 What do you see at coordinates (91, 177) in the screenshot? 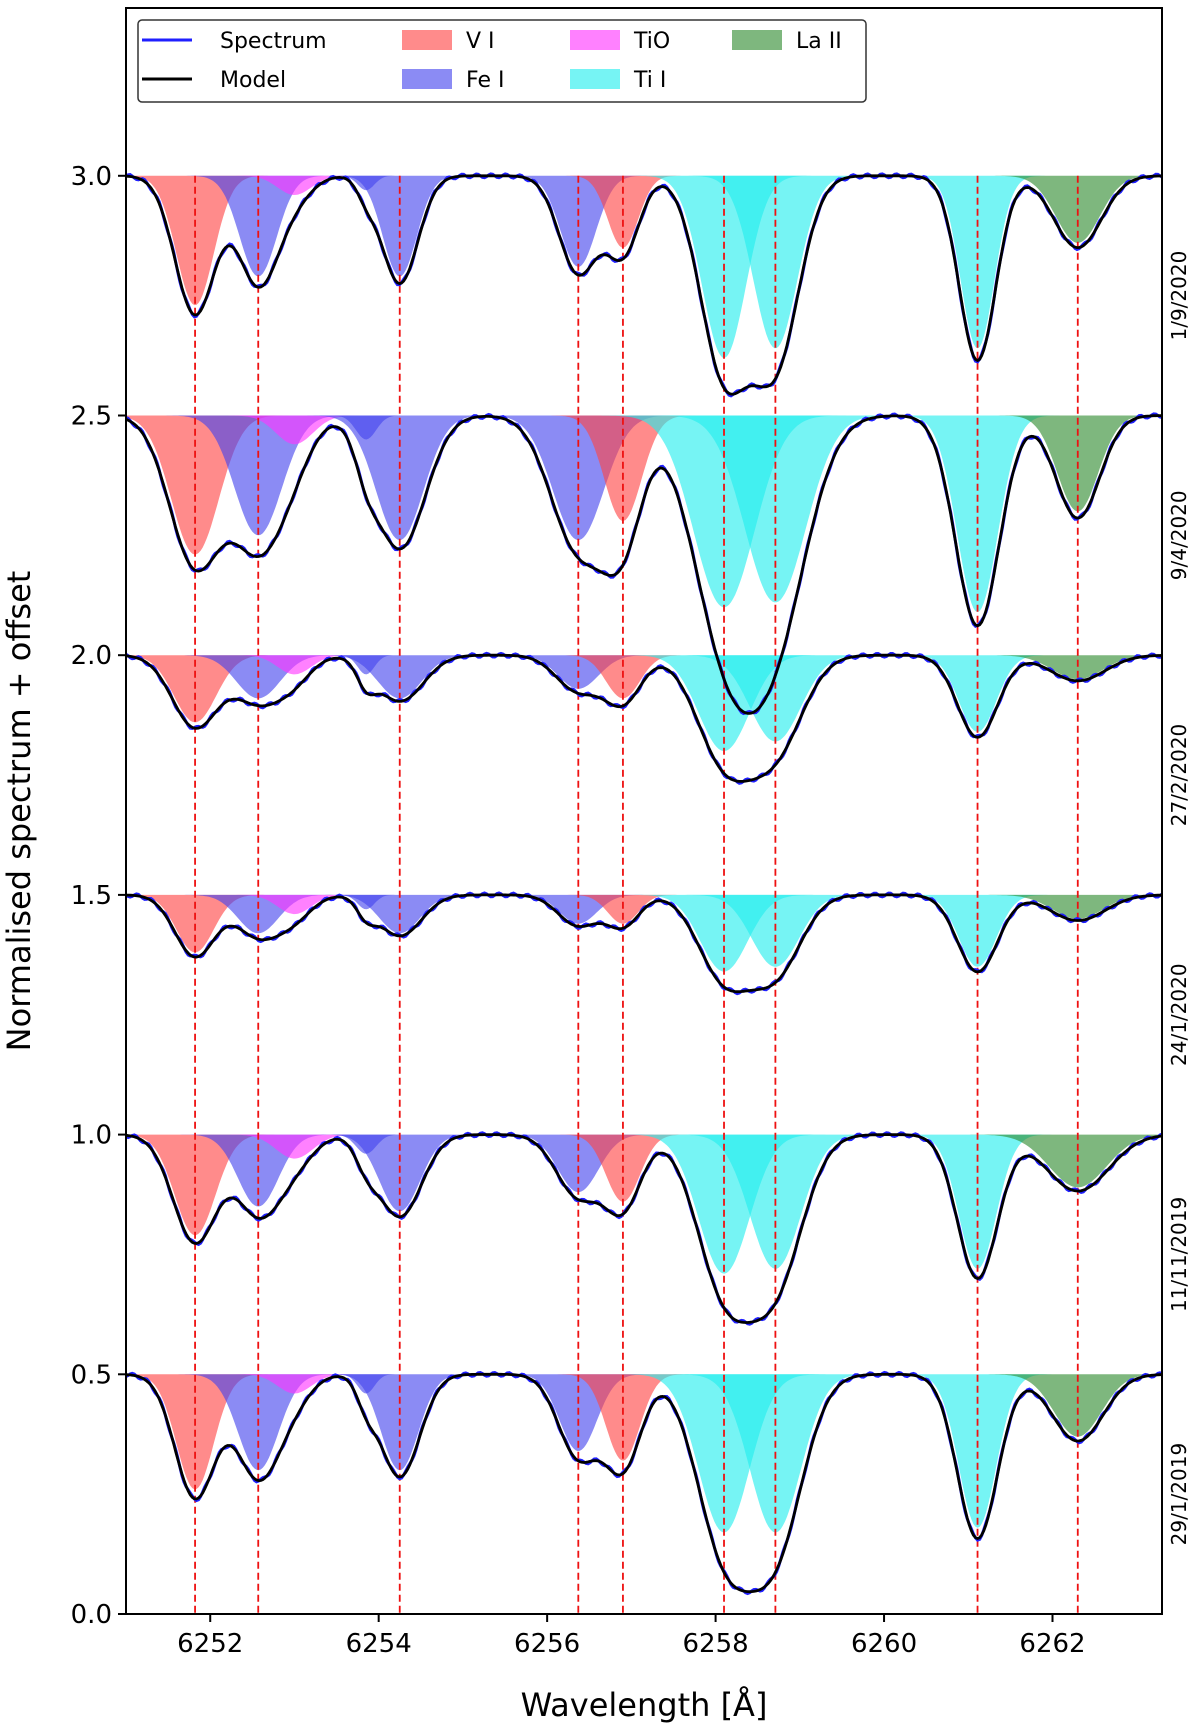
I see `y-tick-label-3-0: 3.0` at bounding box center [91, 177].